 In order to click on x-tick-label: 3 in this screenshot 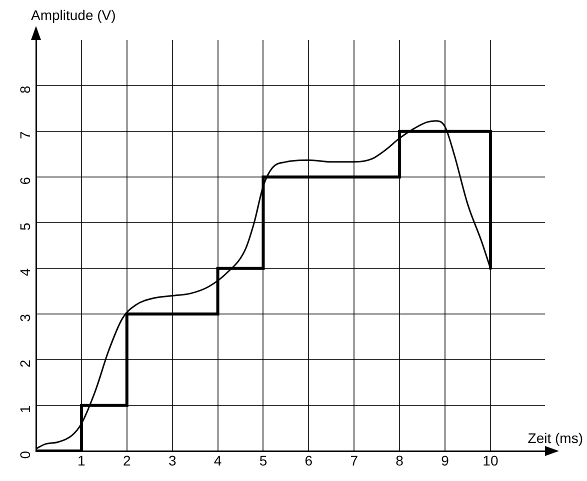, I will do `click(172, 460)`.